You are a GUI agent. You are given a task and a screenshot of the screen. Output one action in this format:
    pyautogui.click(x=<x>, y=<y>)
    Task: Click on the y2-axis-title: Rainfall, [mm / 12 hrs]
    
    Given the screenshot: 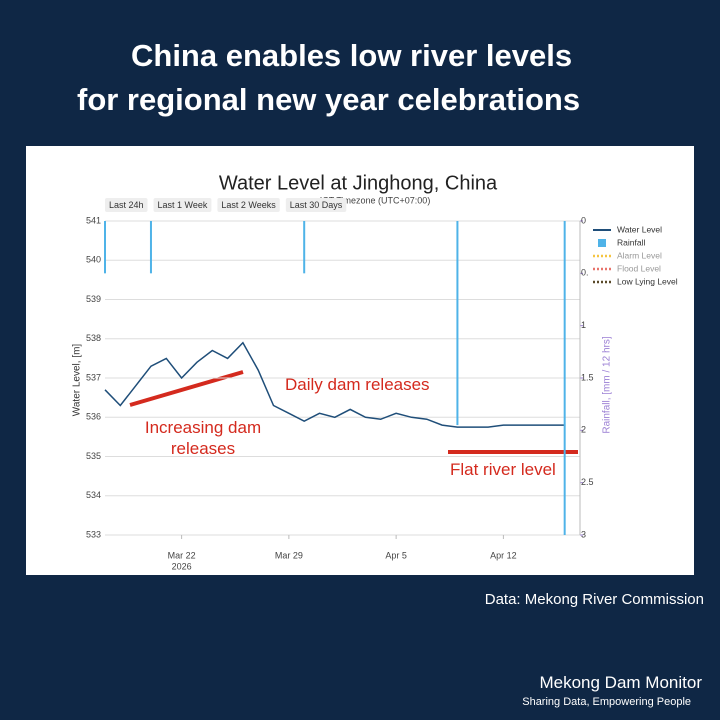 What is the action you would take?
    pyautogui.click(x=607, y=384)
    